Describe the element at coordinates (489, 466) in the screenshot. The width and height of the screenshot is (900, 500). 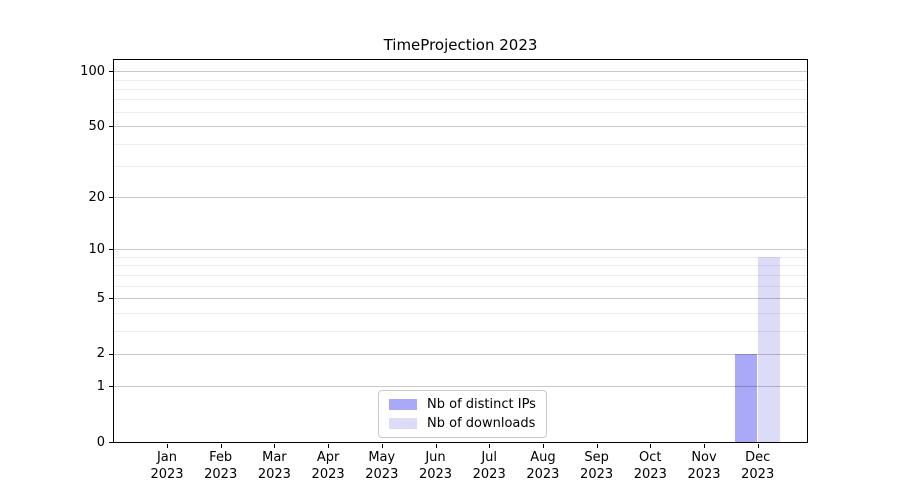
I see `x-tick-label: Jul 2023` at that location.